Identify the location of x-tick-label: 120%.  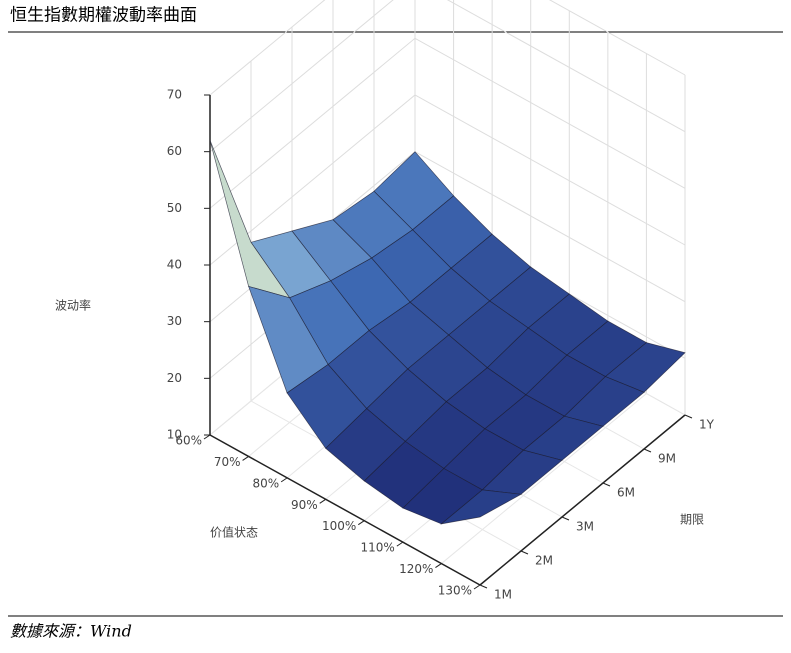
(416, 569).